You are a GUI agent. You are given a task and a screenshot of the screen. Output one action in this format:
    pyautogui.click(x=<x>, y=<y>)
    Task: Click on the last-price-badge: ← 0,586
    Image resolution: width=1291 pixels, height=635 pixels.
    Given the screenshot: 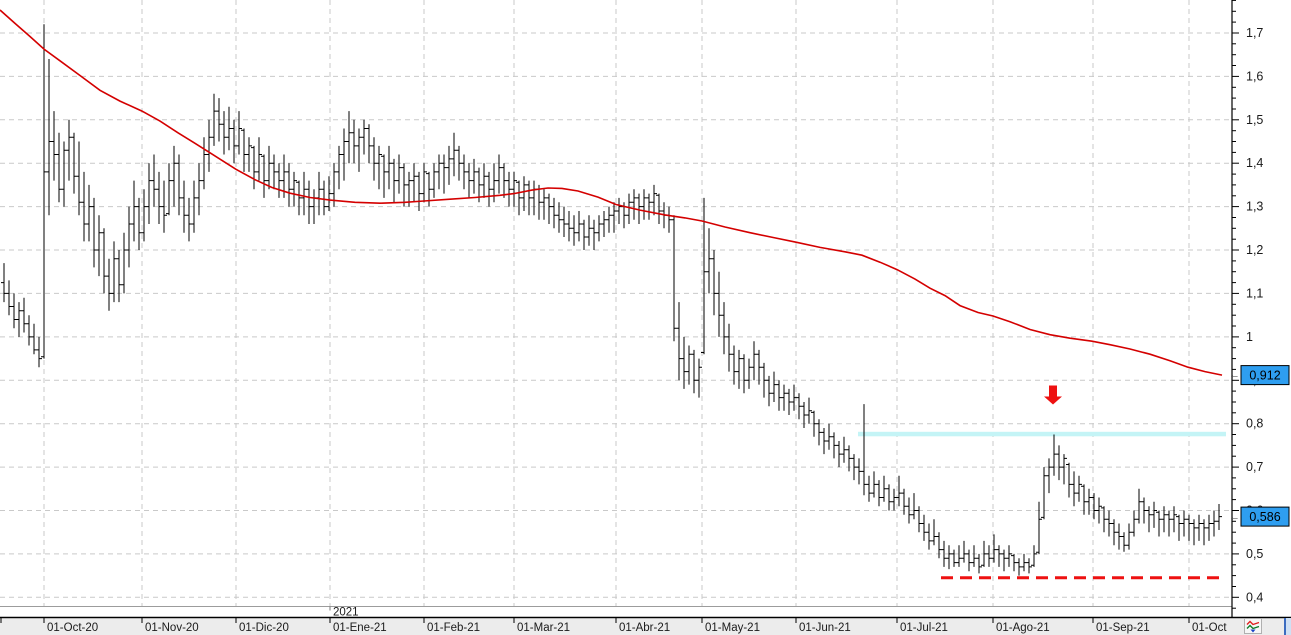 What is the action you would take?
    pyautogui.click(x=1259, y=516)
    